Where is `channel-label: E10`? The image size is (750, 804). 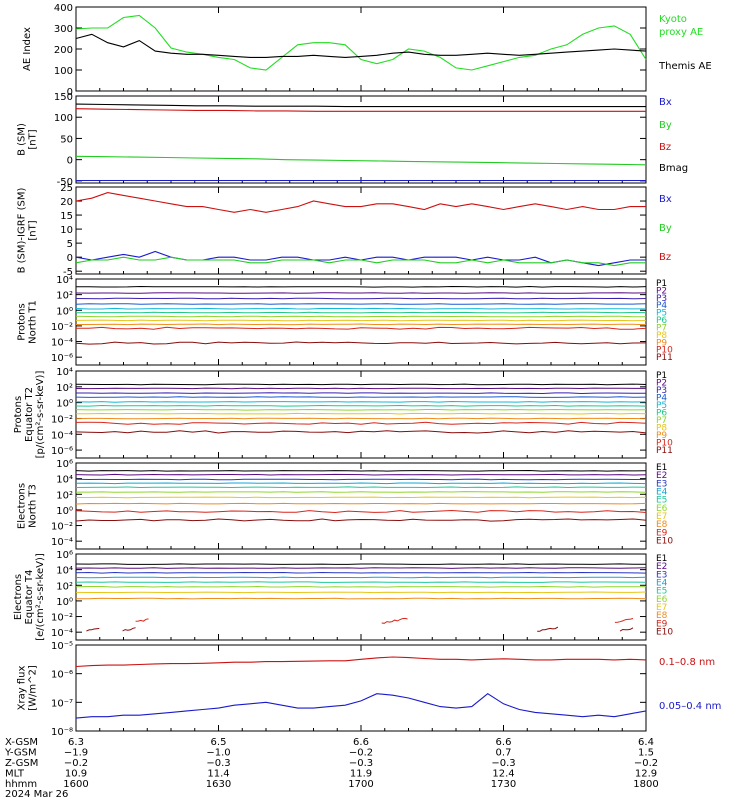
channel-label: E10 is located at coordinates (664, 541).